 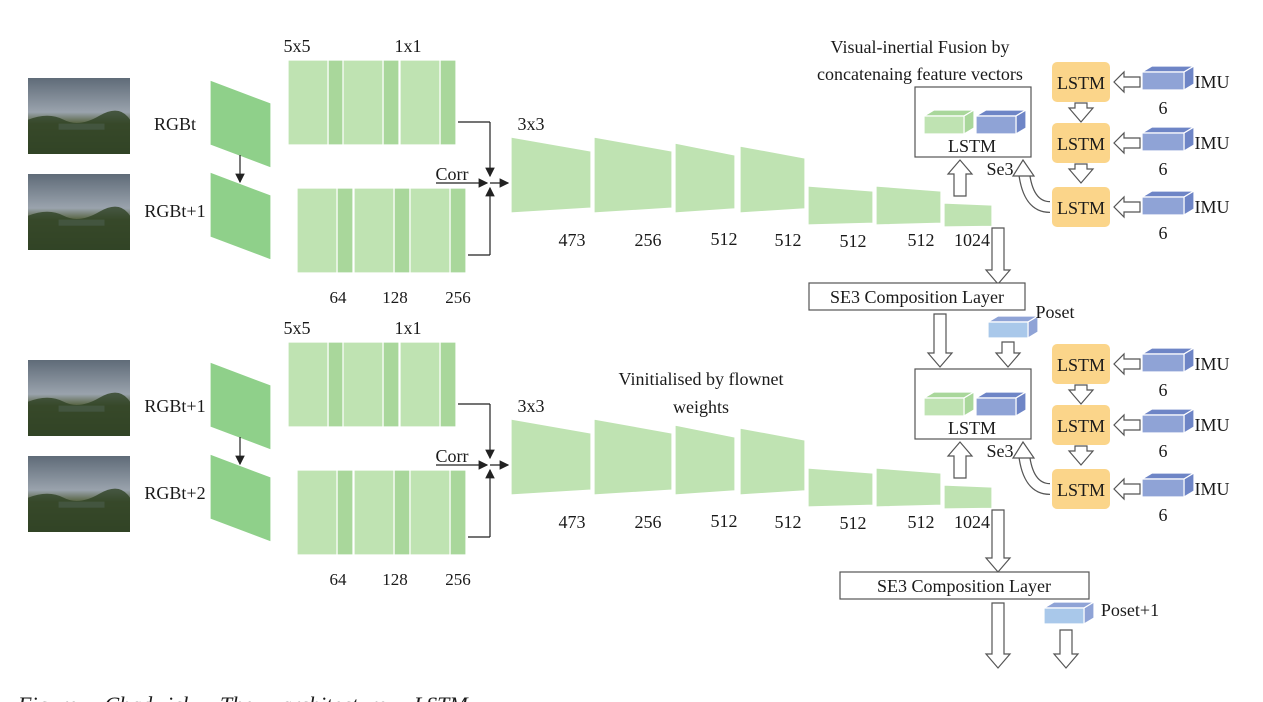 What do you see at coordinates (420, 102) in the screenshot?
I see `top-enc-upper-3-face` at bounding box center [420, 102].